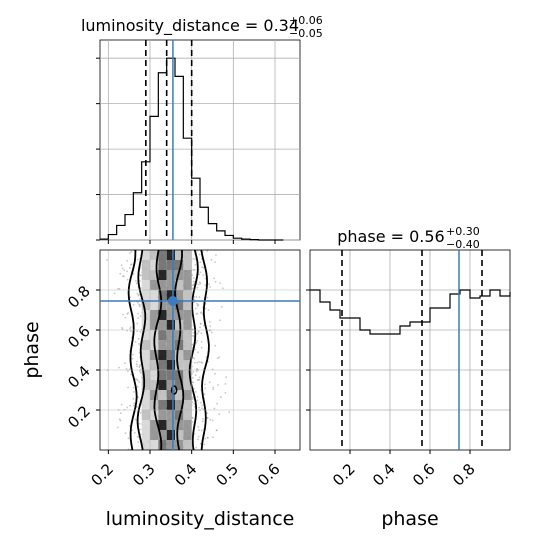  Describe the element at coordinates (186, 150) in the screenshot. I see `luminosity-distance-marginal-ticks` at that location.